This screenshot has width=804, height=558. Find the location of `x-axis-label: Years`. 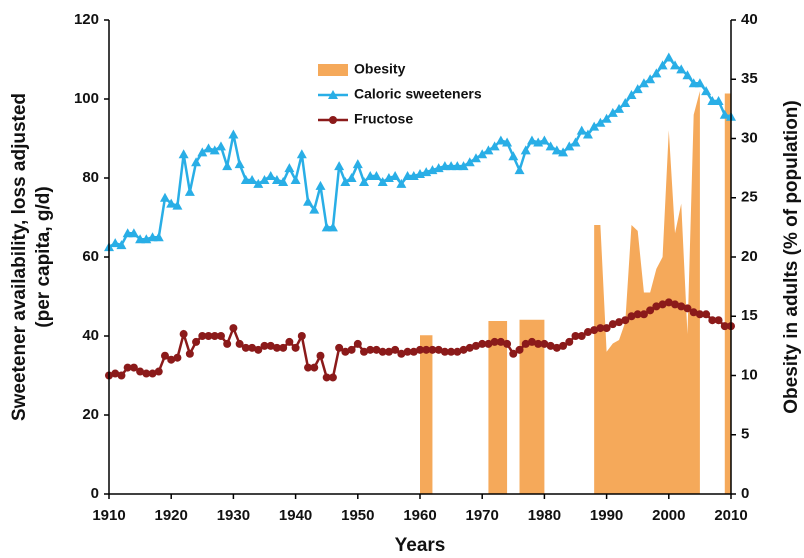

x-axis-label: Years is located at coordinates (420, 545).